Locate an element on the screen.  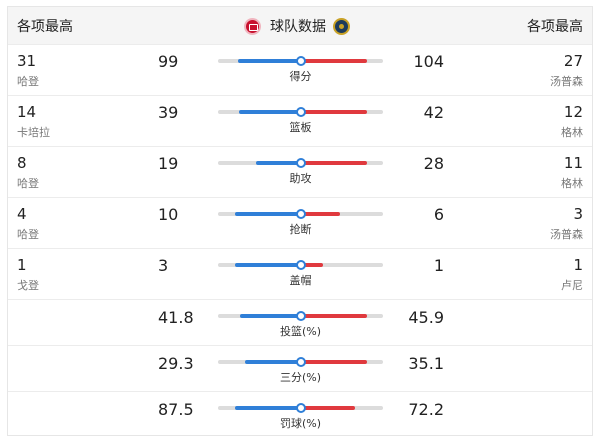
left-leader-name: 戈登 is located at coordinates (28, 285).